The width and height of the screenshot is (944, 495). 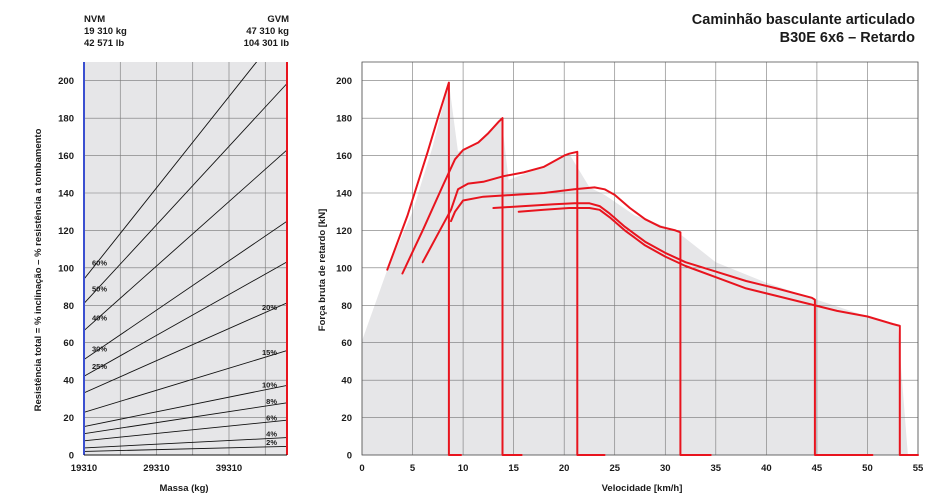 What do you see at coordinates (346, 306) in the screenshot?
I see `right-y-tick-label: 80` at bounding box center [346, 306].